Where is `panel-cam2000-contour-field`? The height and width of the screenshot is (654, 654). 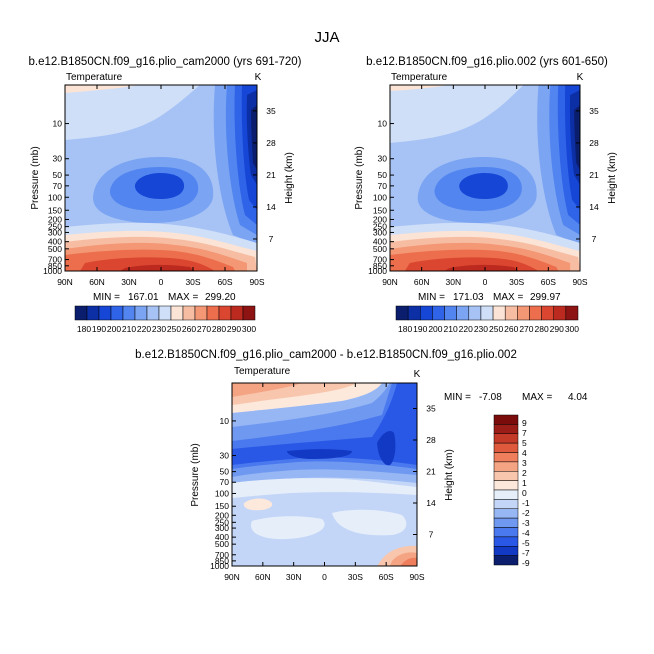
panel-cam2000-contour-field is located at coordinates (161, 178).